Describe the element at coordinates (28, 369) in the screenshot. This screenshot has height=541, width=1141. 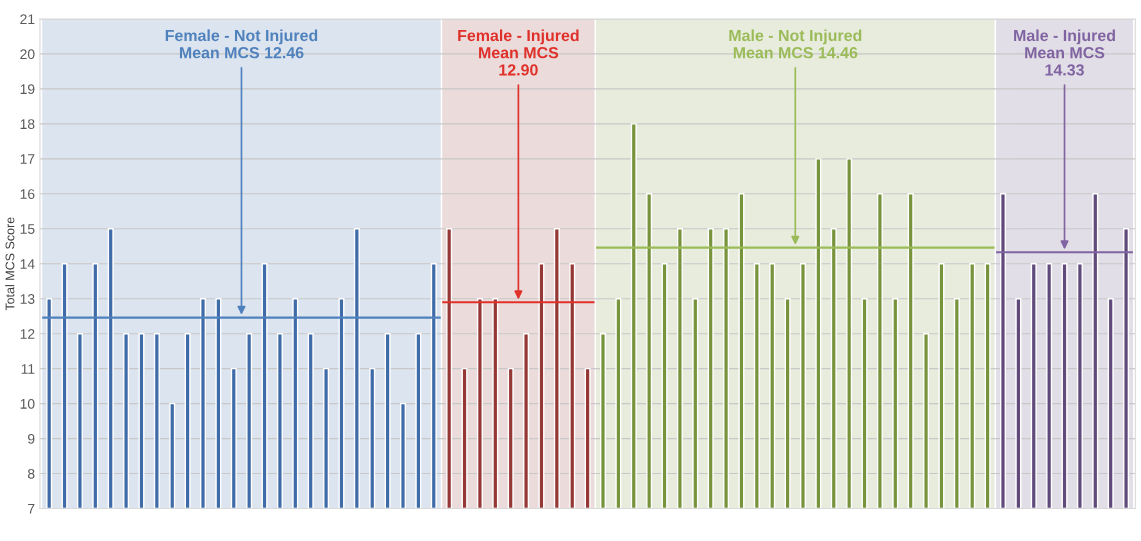
I see `y-tick-label: 11` at that location.